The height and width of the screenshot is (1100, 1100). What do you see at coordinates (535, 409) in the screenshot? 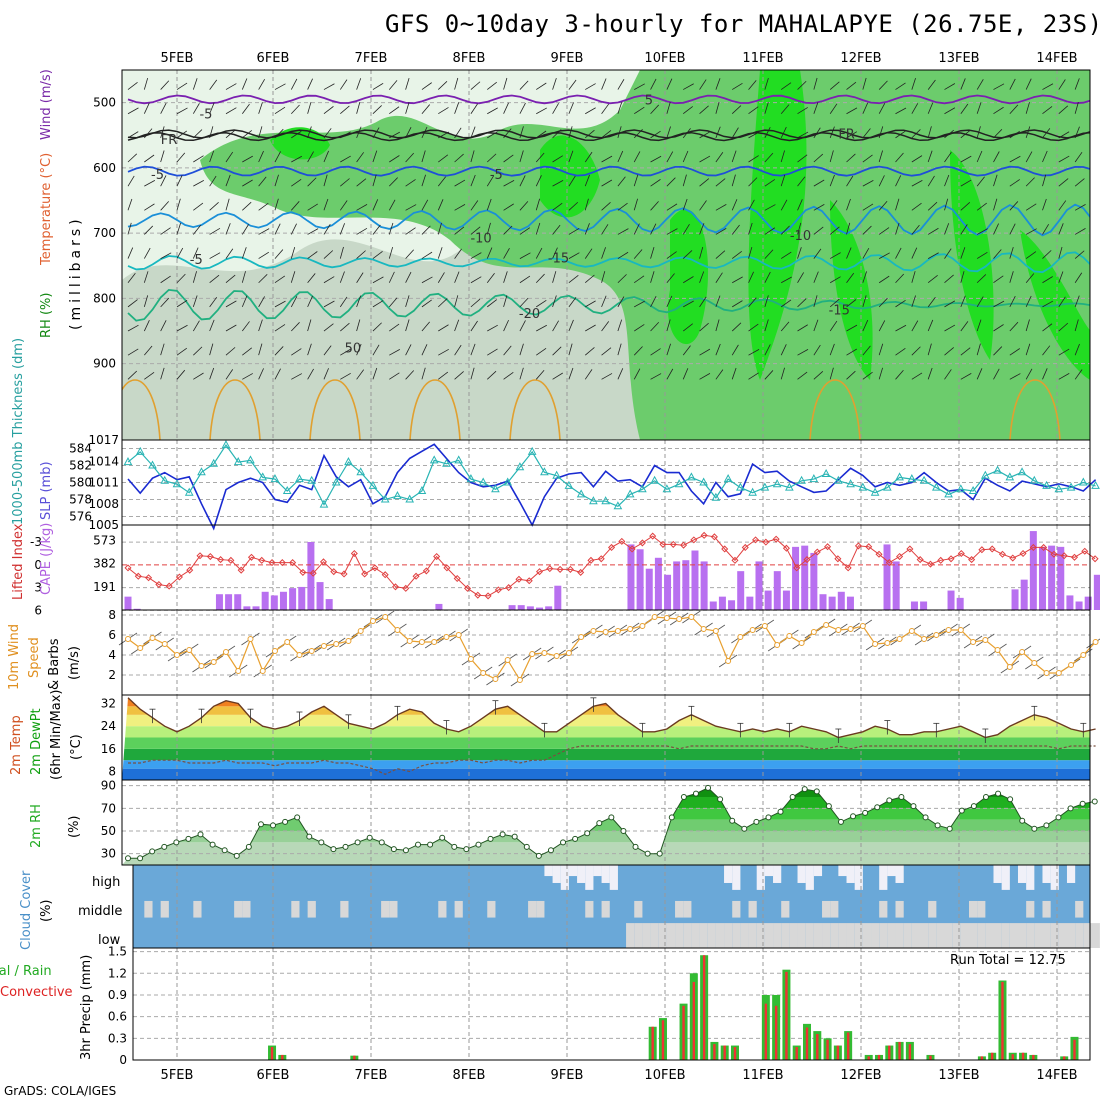
I see `warm-isotherm` at bounding box center [535, 409].